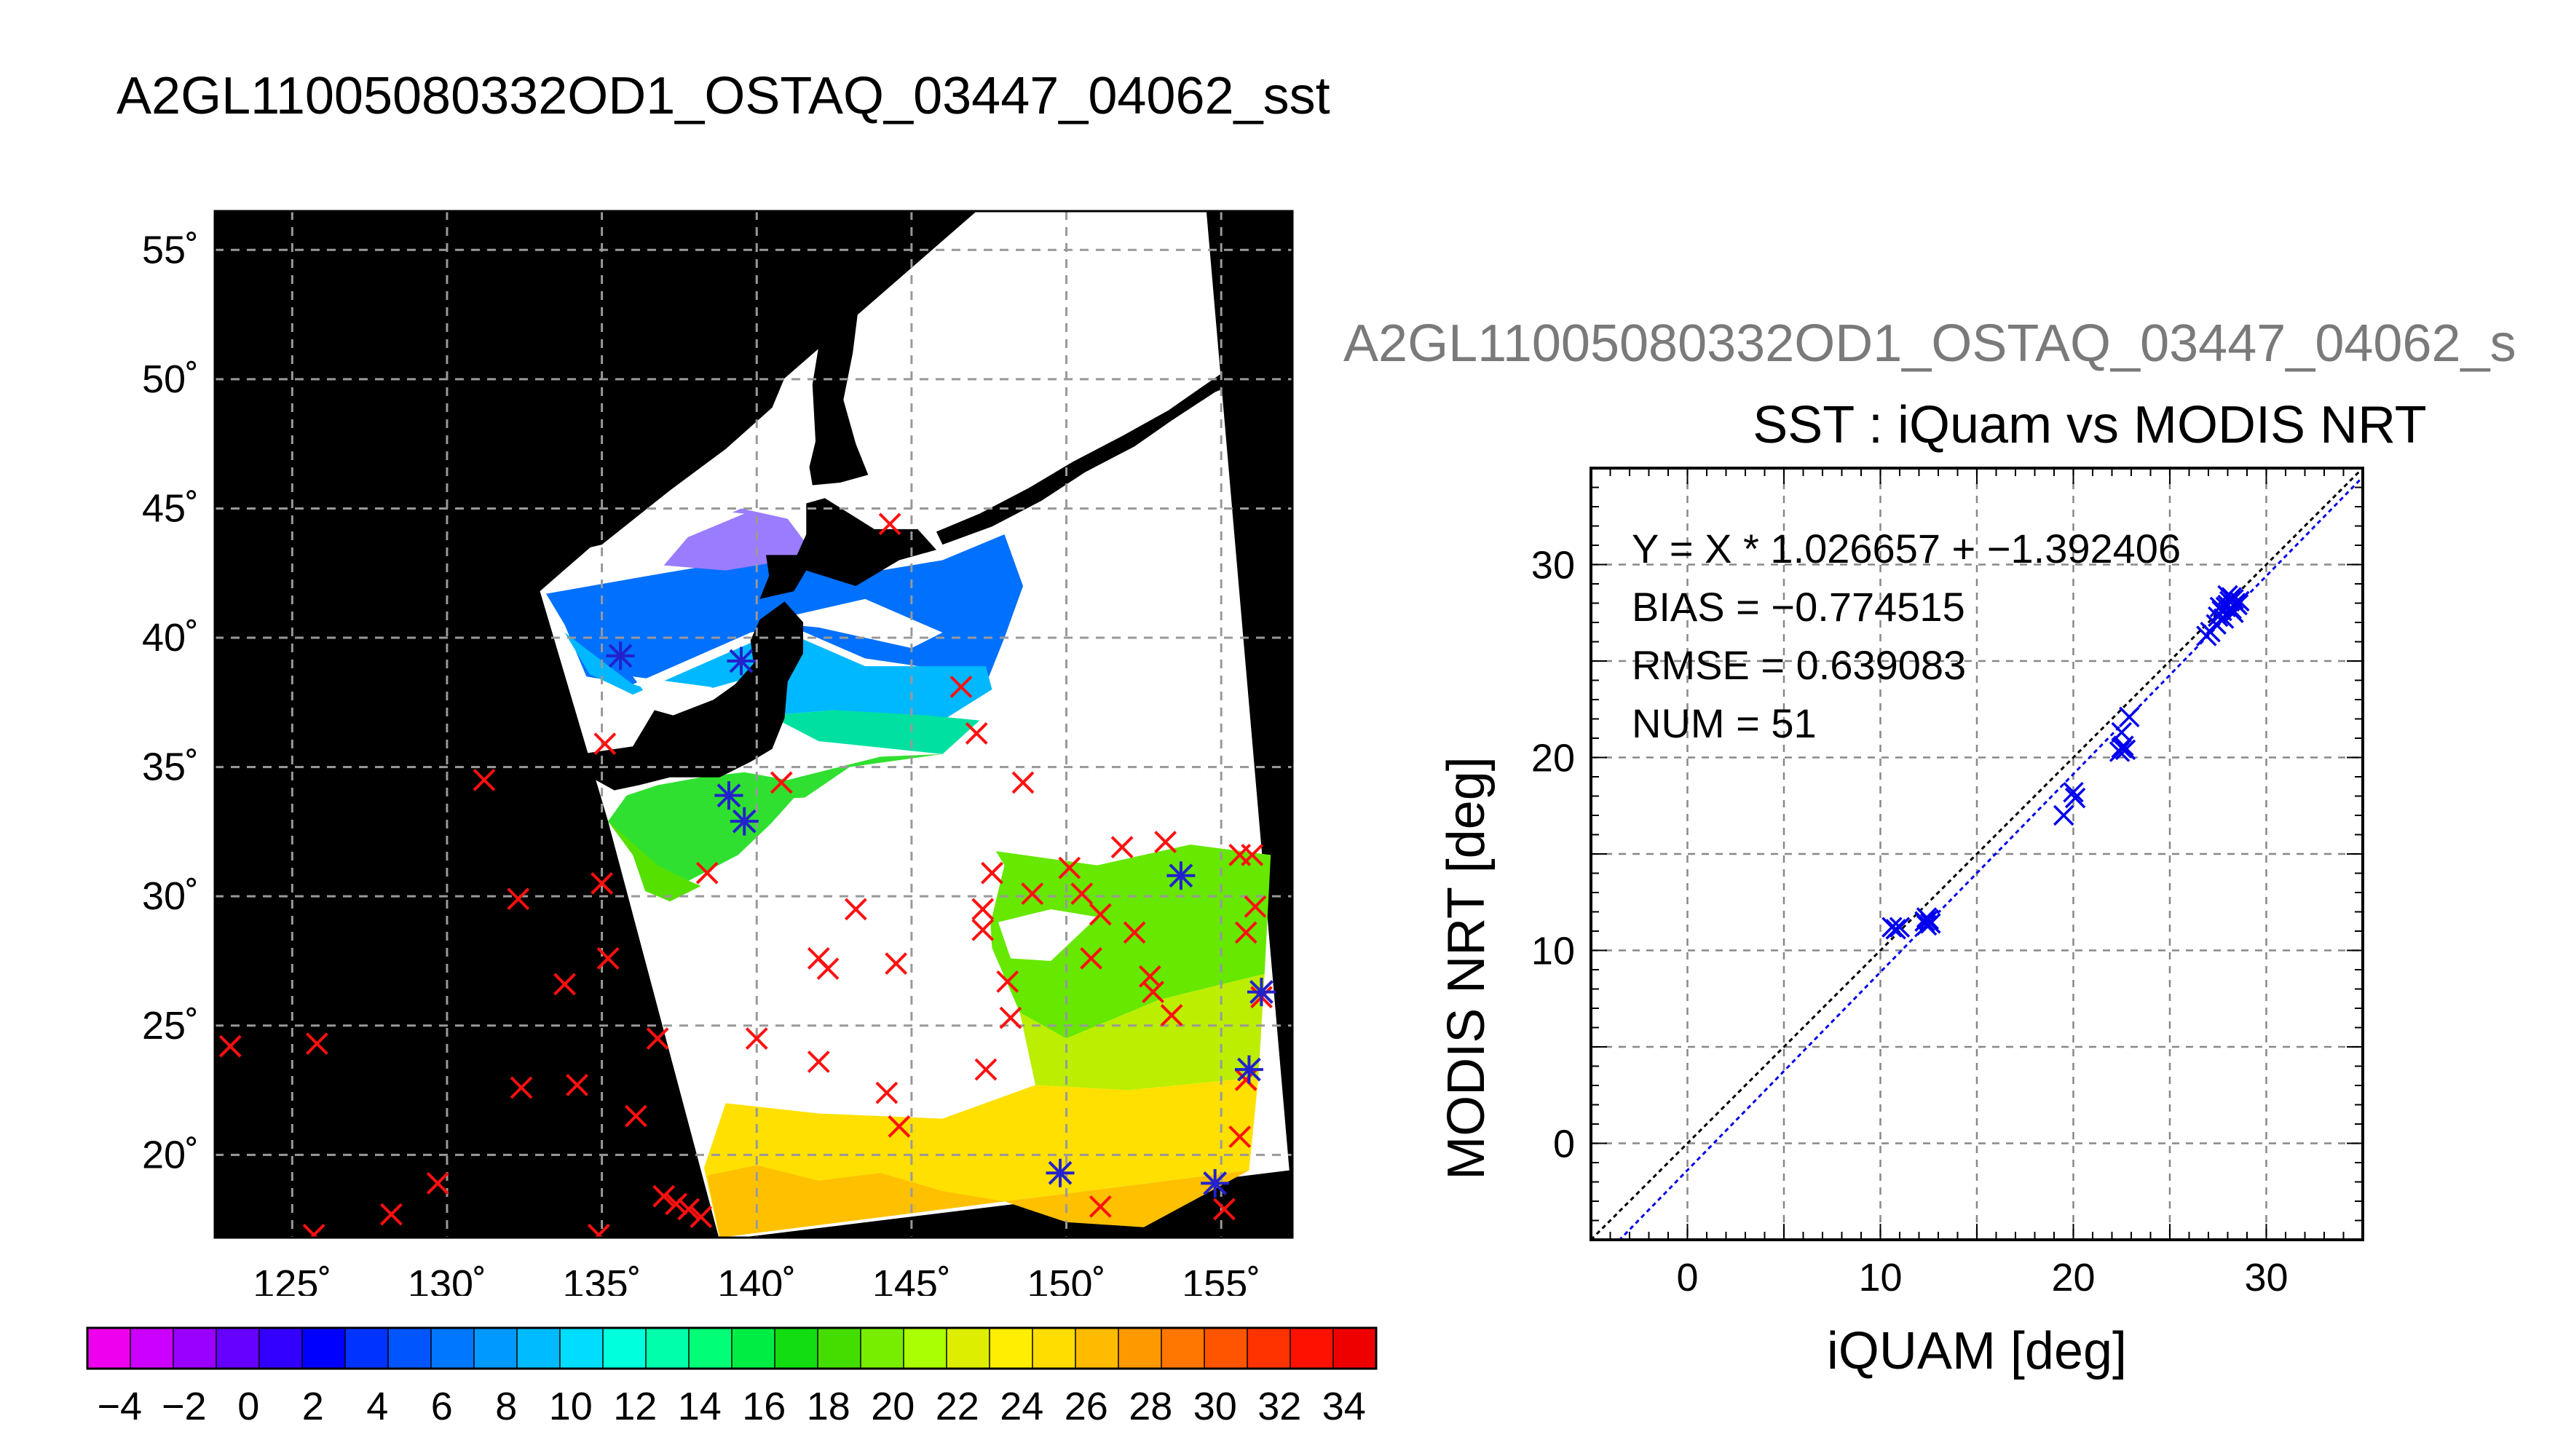 Image resolution: width=2555 pixels, height=1456 pixels. I want to click on scatter-y-tick-labels: 0 10 20 30, so click(1553, 855).